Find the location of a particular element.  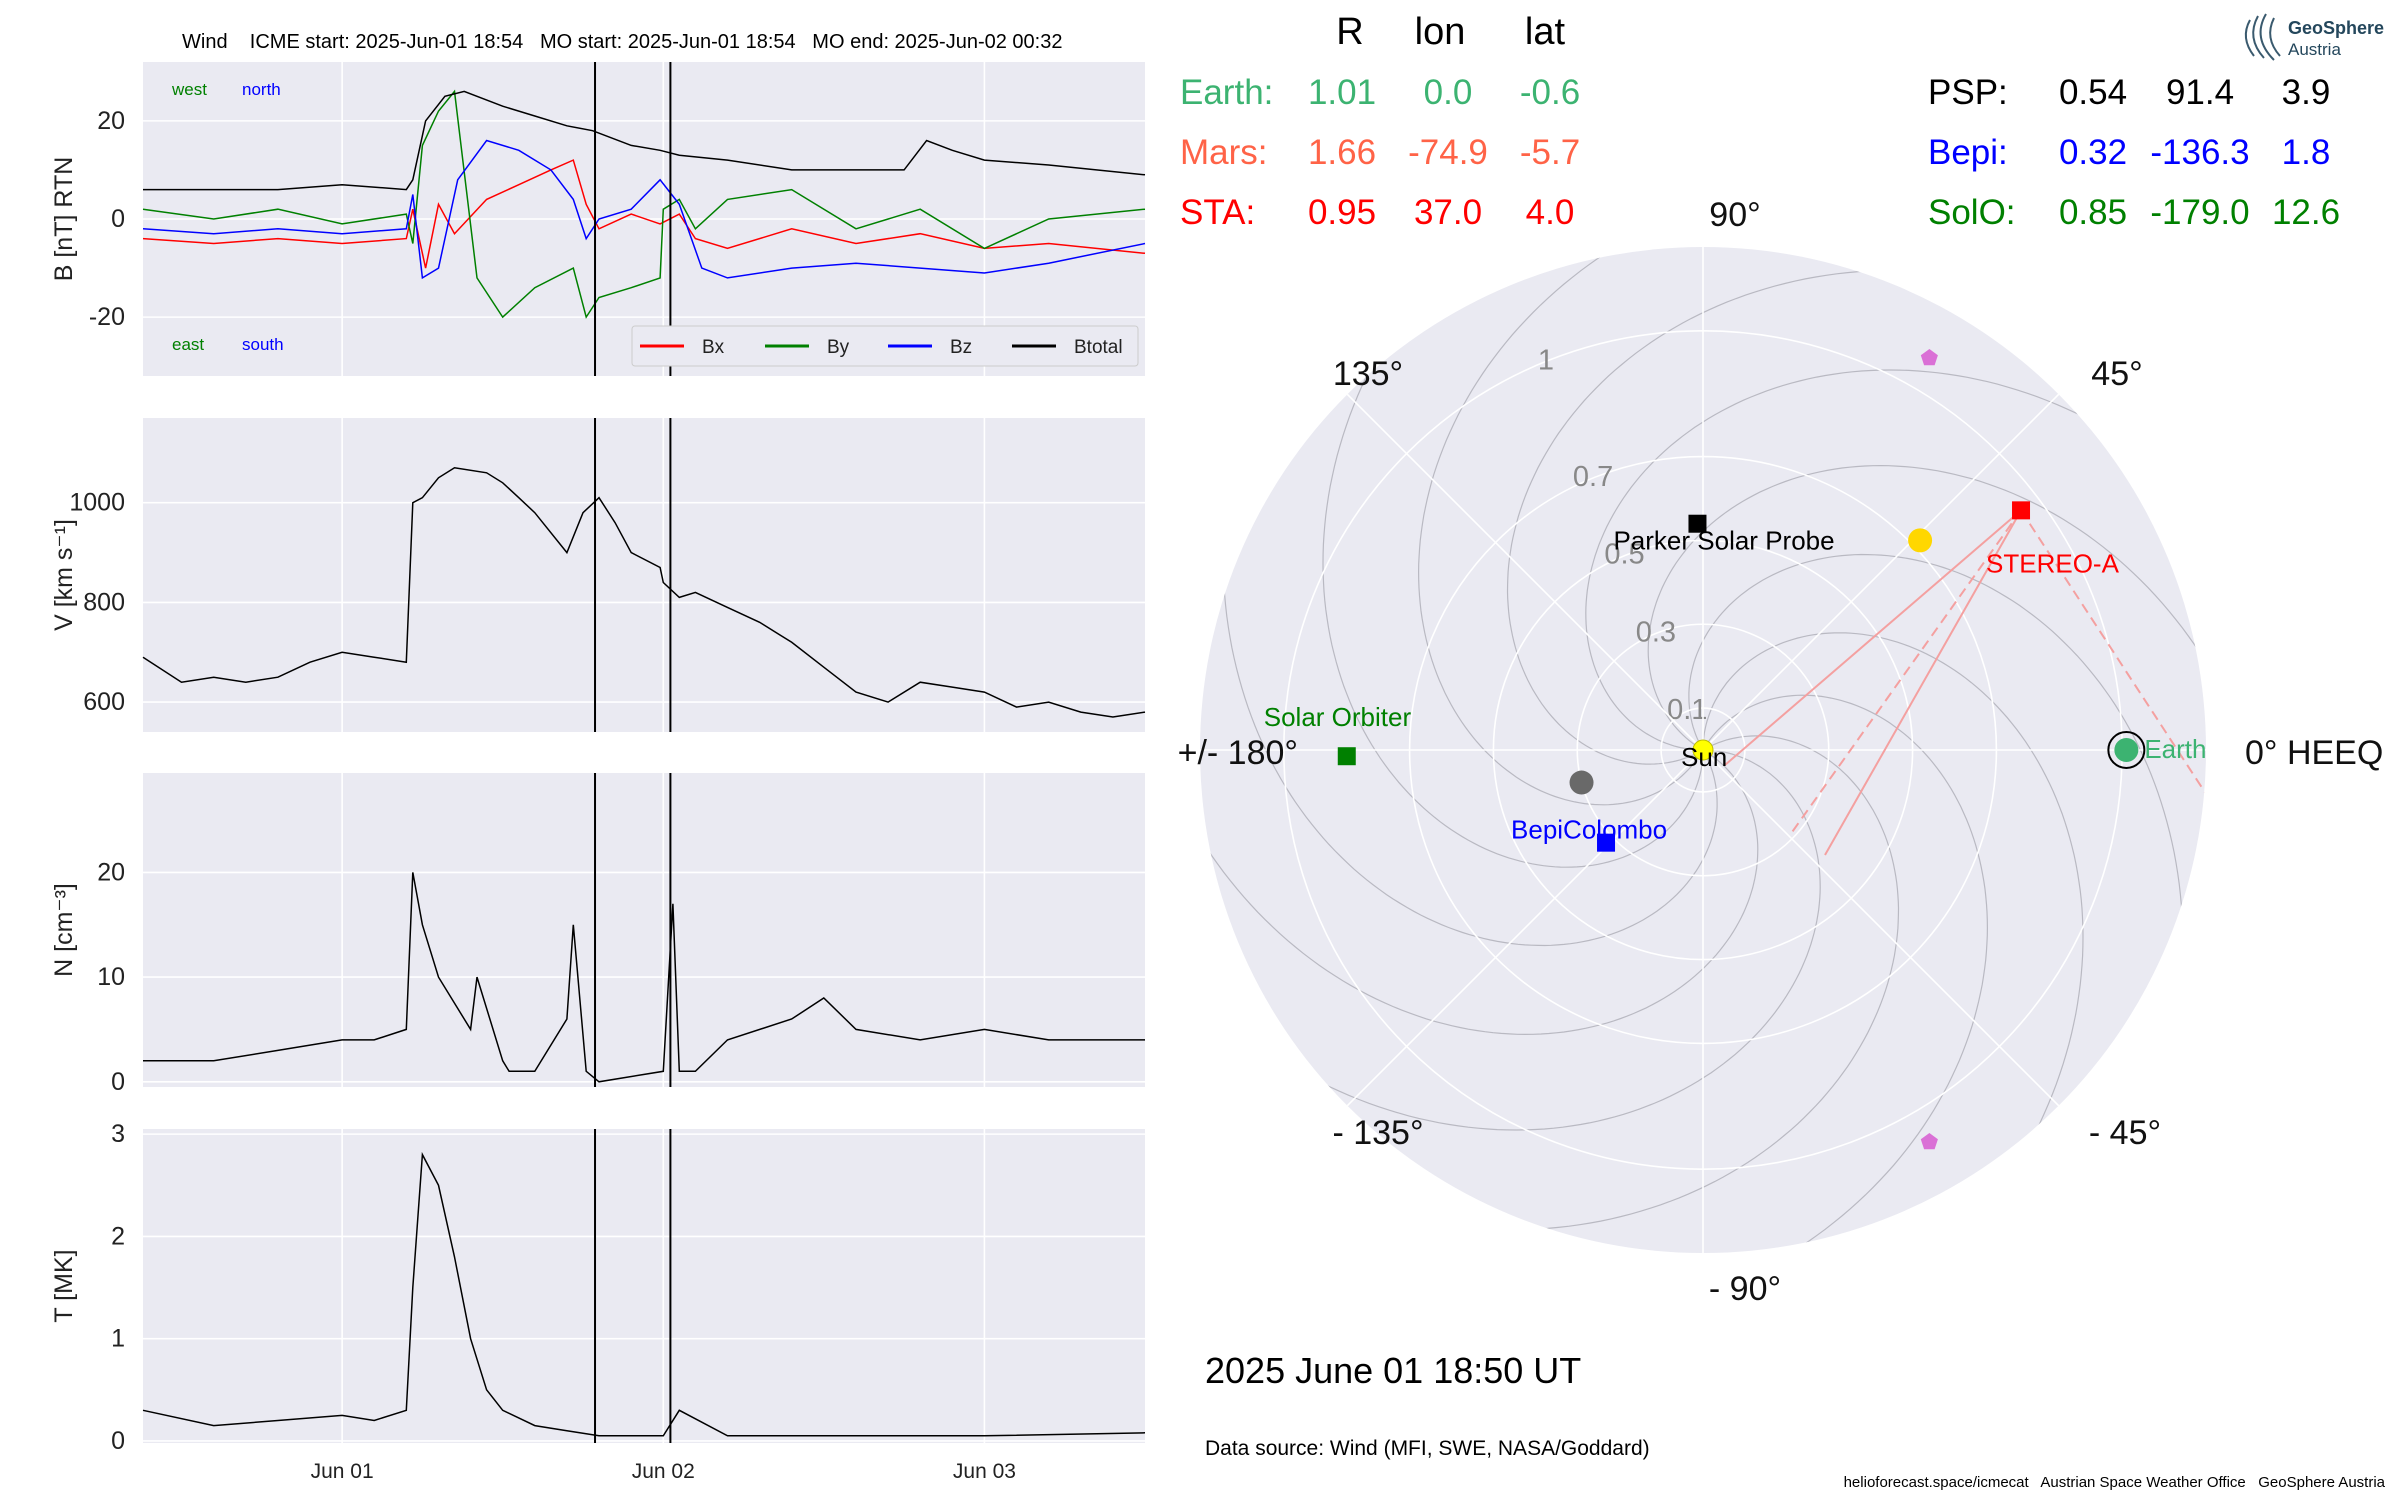

y-tick-label: 1000 is located at coordinates (97, 503).